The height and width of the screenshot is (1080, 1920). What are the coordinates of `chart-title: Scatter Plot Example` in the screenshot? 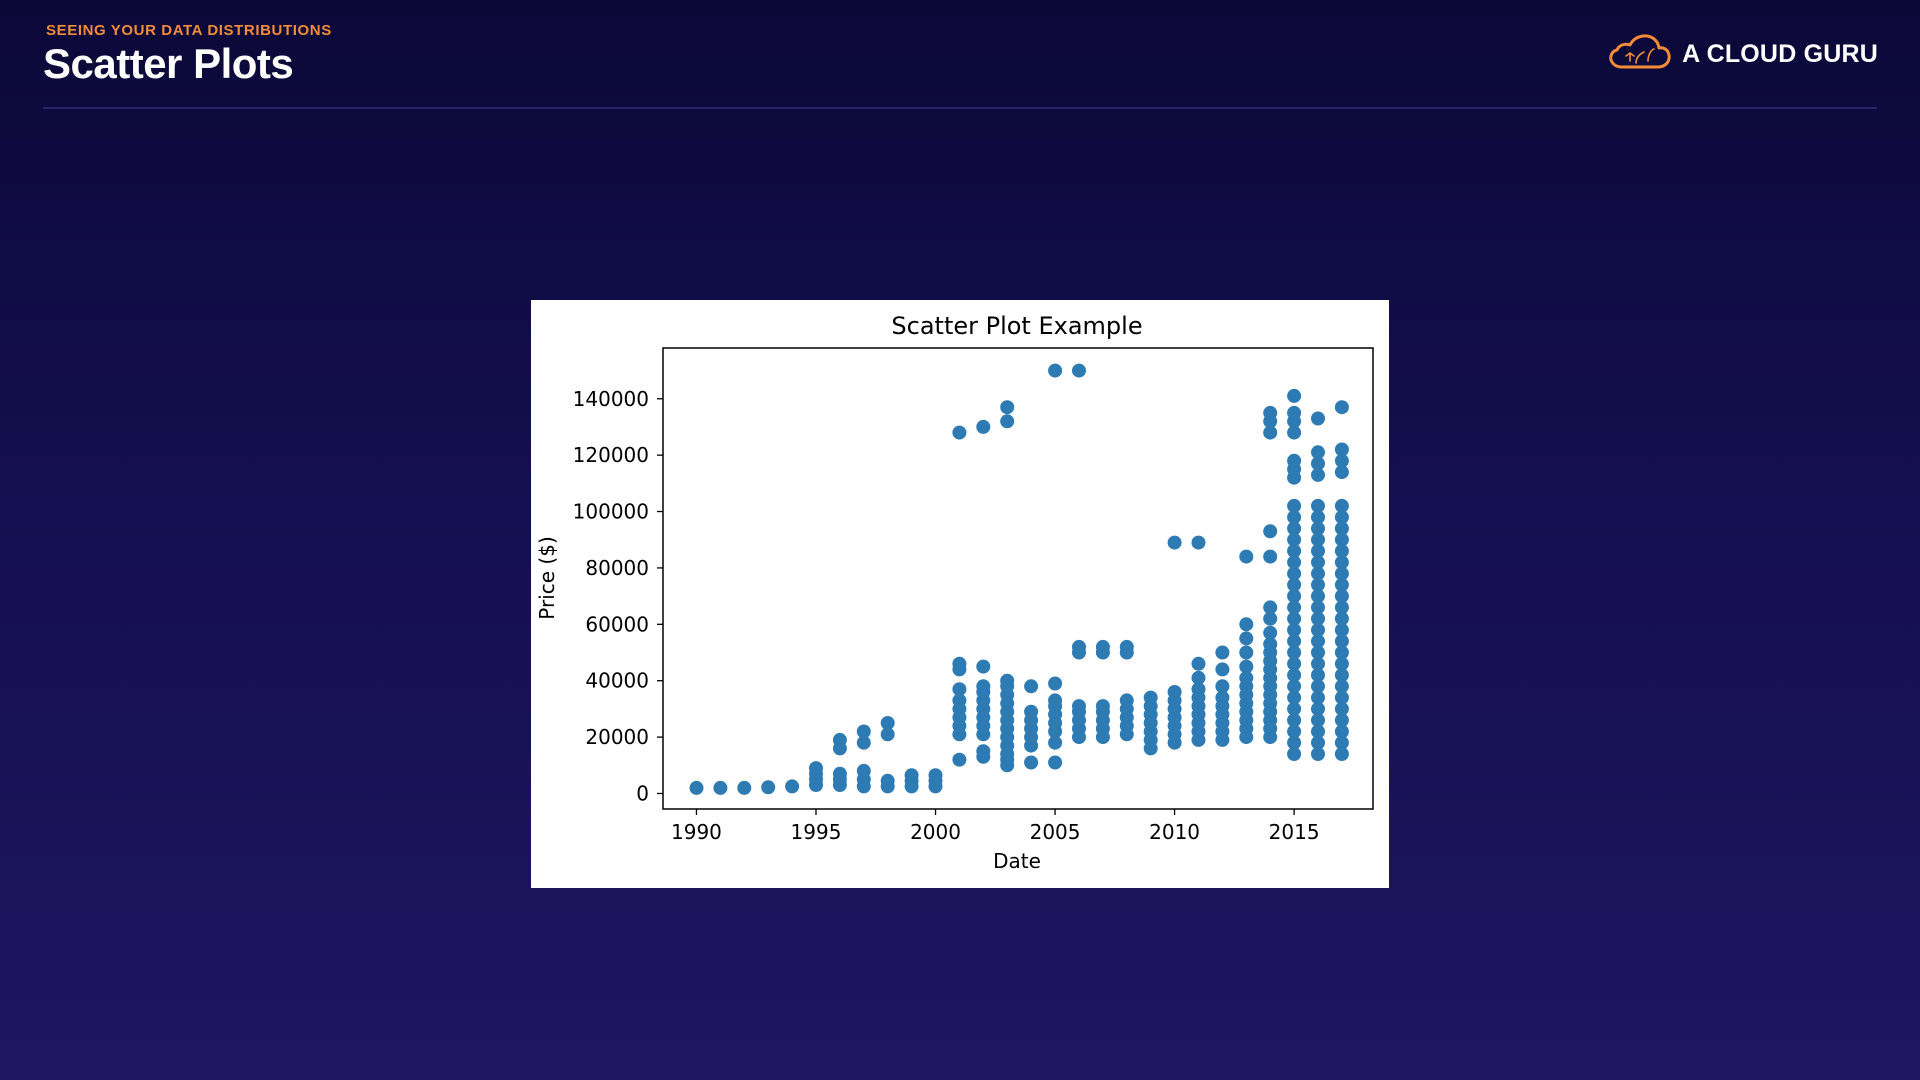 It's located at (1016, 326).